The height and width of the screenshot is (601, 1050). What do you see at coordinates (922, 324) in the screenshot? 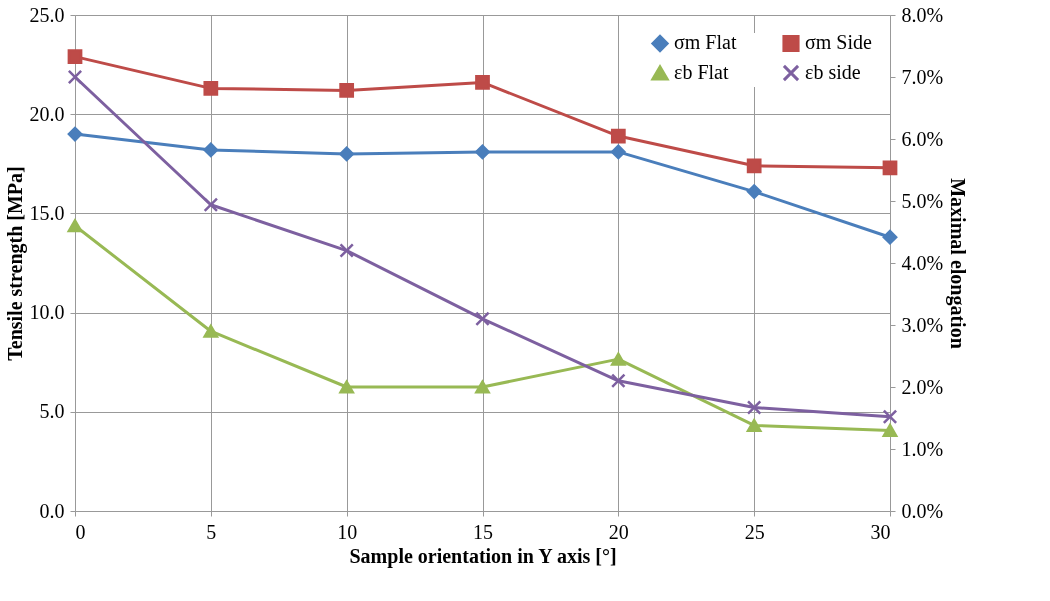
I see `y2-tick-label: 3.0%` at bounding box center [922, 324].